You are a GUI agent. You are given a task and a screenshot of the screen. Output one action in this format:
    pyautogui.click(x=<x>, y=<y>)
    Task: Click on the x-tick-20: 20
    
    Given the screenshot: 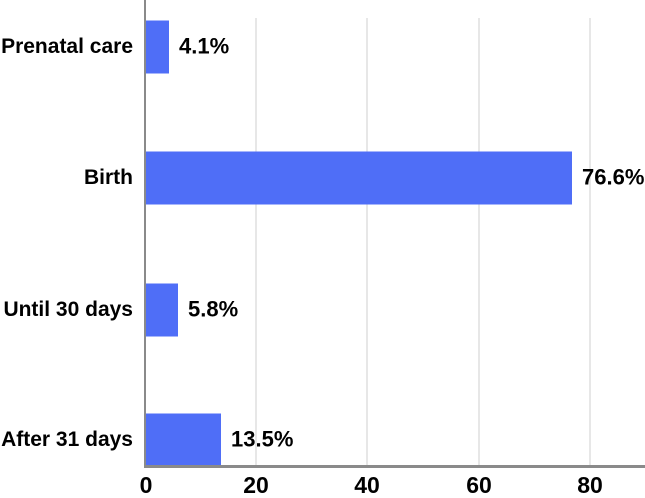 What is the action you would take?
    pyautogui.click(x=256, y=485)
    